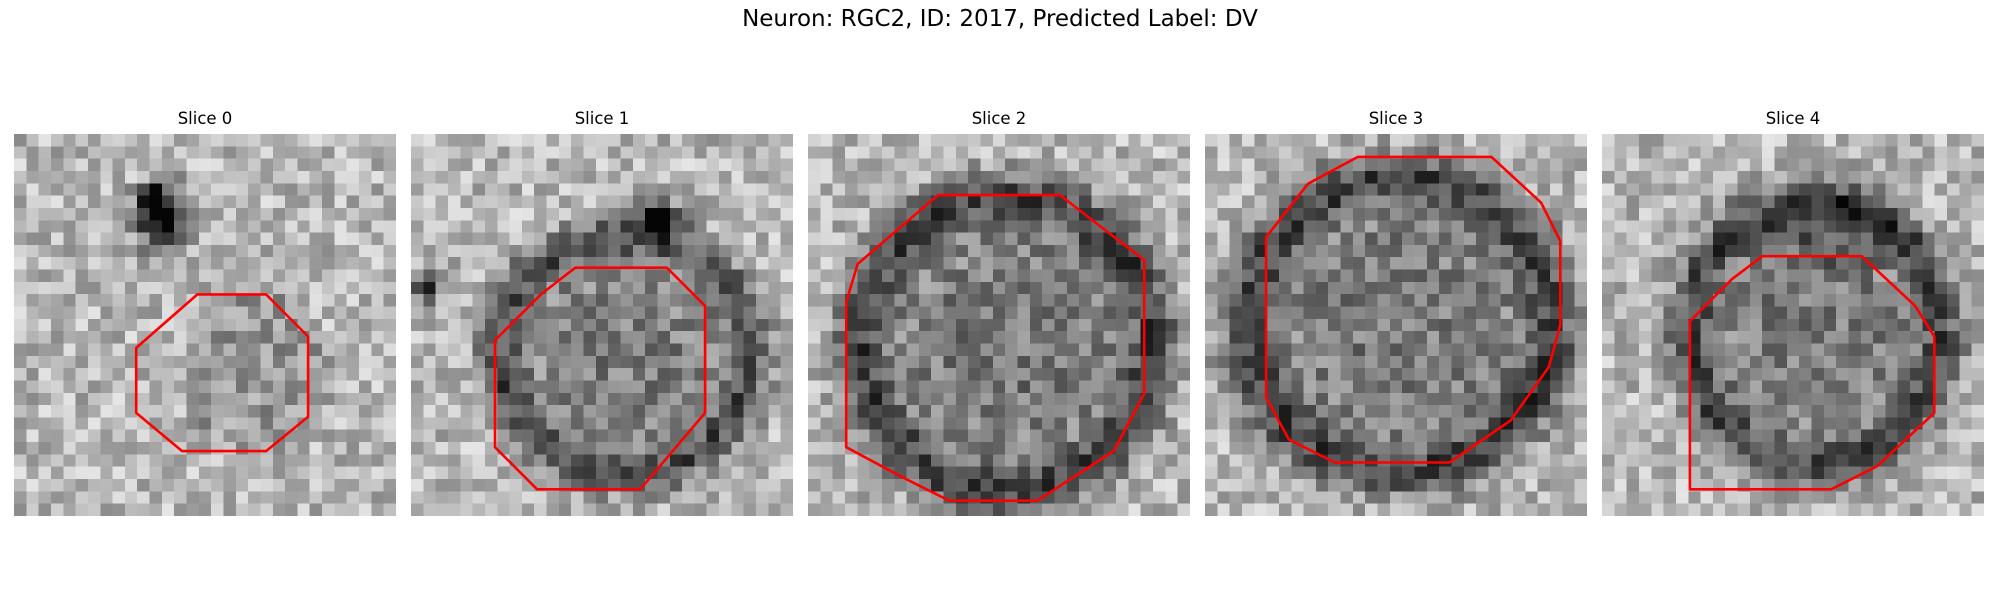 This screenshot has height=600, width=2000. Describe the element at coordinates (602, 118) in the screenshot. I see `slice-title: Slice 1` at that location.